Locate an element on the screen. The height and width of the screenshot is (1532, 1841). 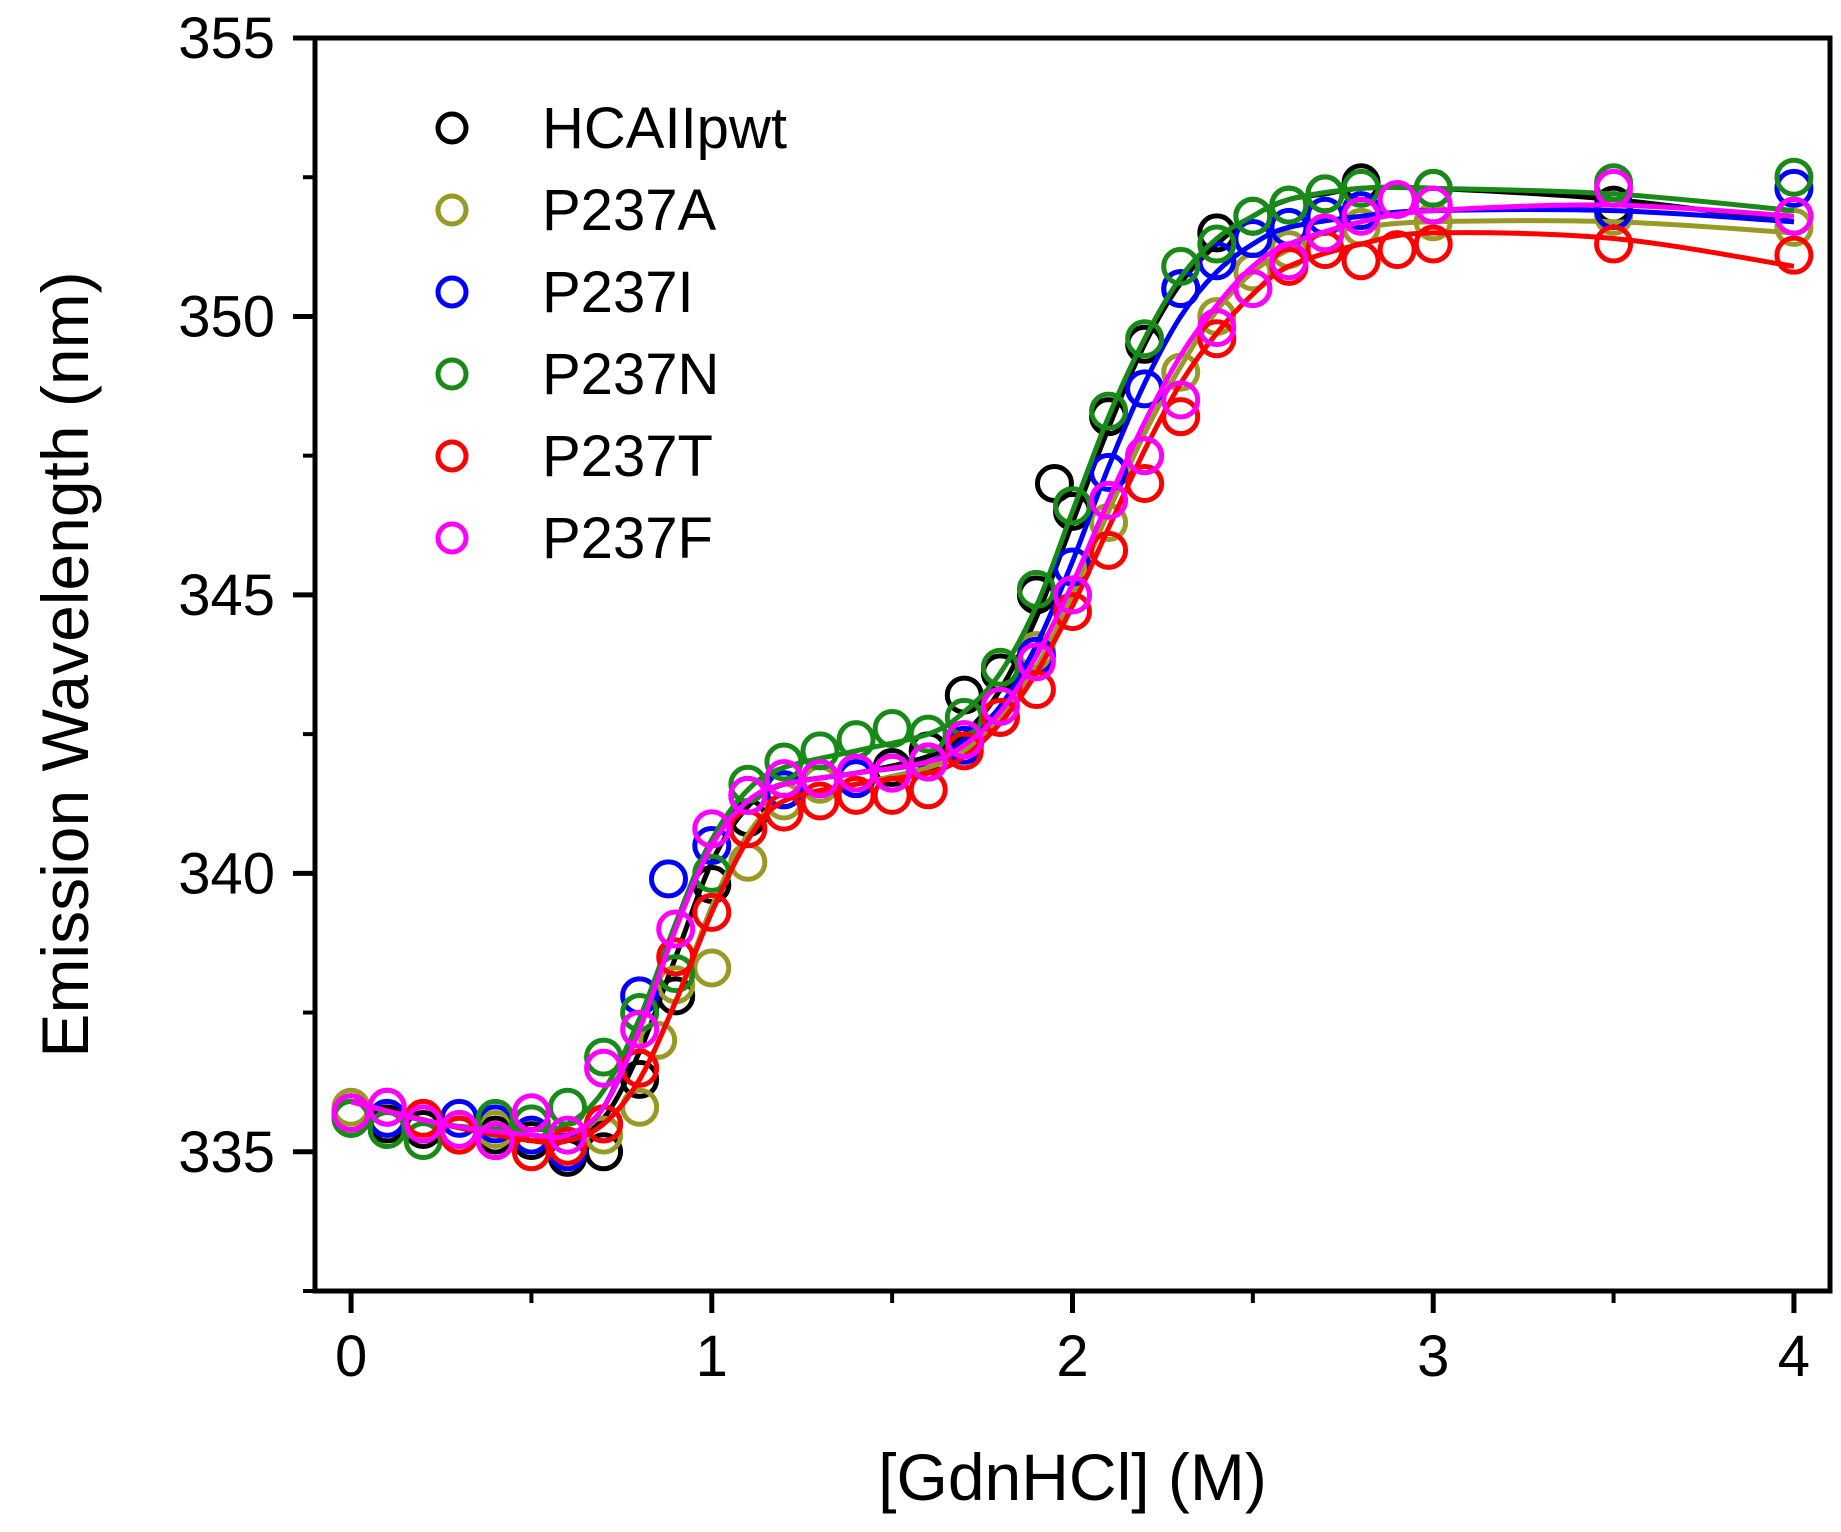
y-tick-label: 345 is located at coordinates (226, 595).